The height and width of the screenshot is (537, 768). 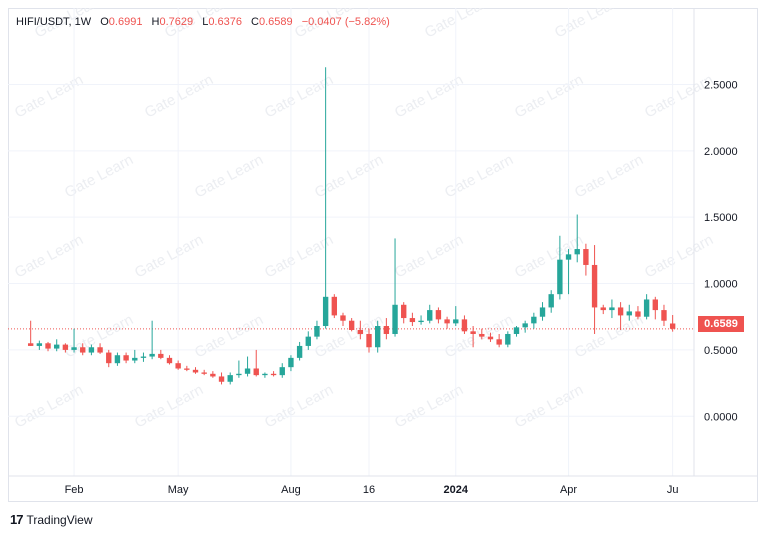 What do you see at coordinates (721, 351) in the screenshot?
I see `y-tick-label: 0.5000` at bounding box center [721, 351].